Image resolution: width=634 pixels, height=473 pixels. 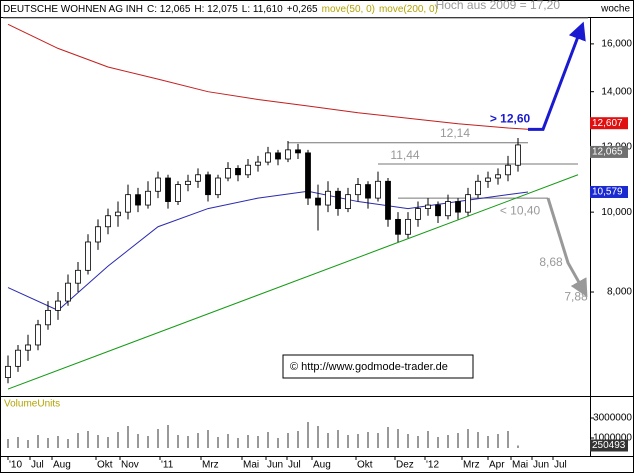 I want to click on title: DEUTSCHE WOHNEN AG INH, so click(x=73, y=9).